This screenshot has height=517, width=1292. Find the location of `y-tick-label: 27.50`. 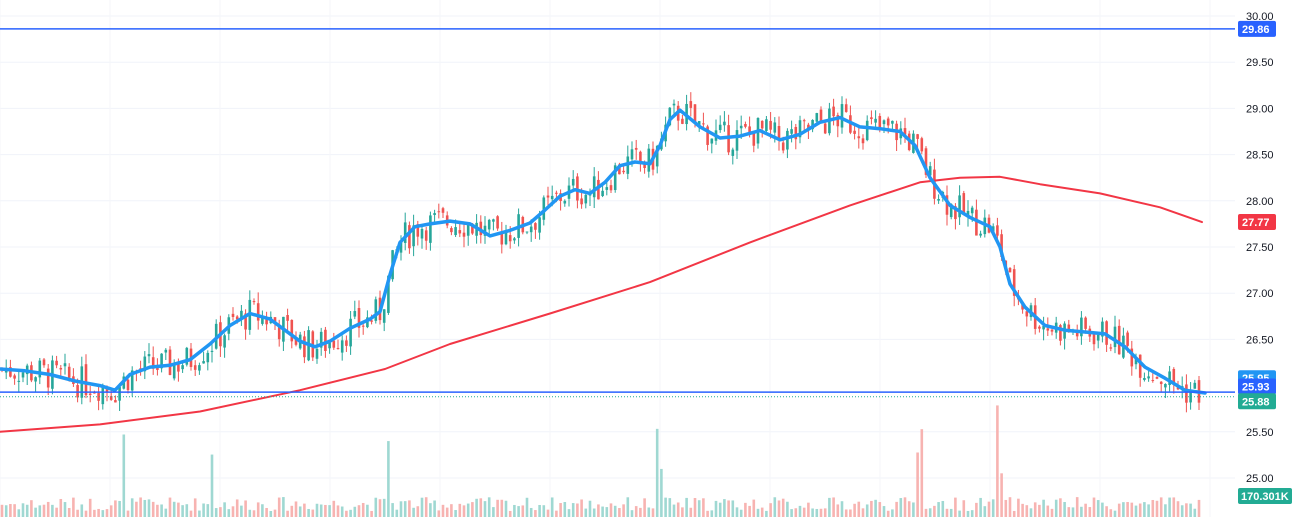

y-tick-label: 27.50 is located at coordinates (1260, 248).